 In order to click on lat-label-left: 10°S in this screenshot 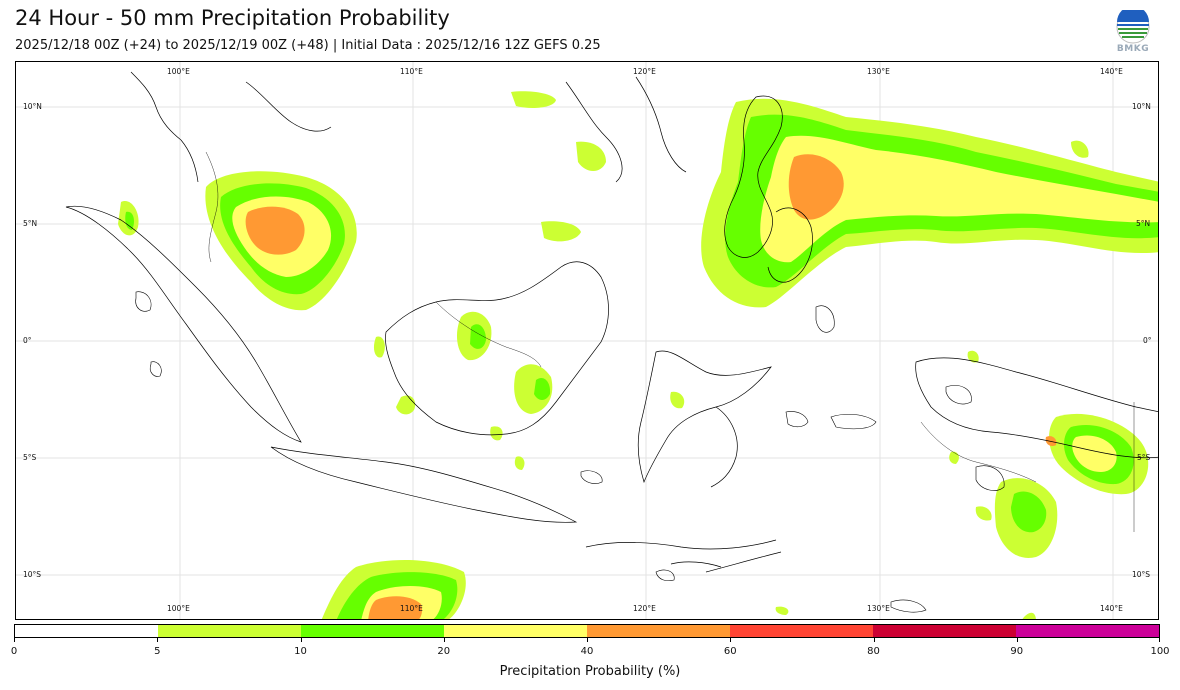, I will do `click(32, 574)`.